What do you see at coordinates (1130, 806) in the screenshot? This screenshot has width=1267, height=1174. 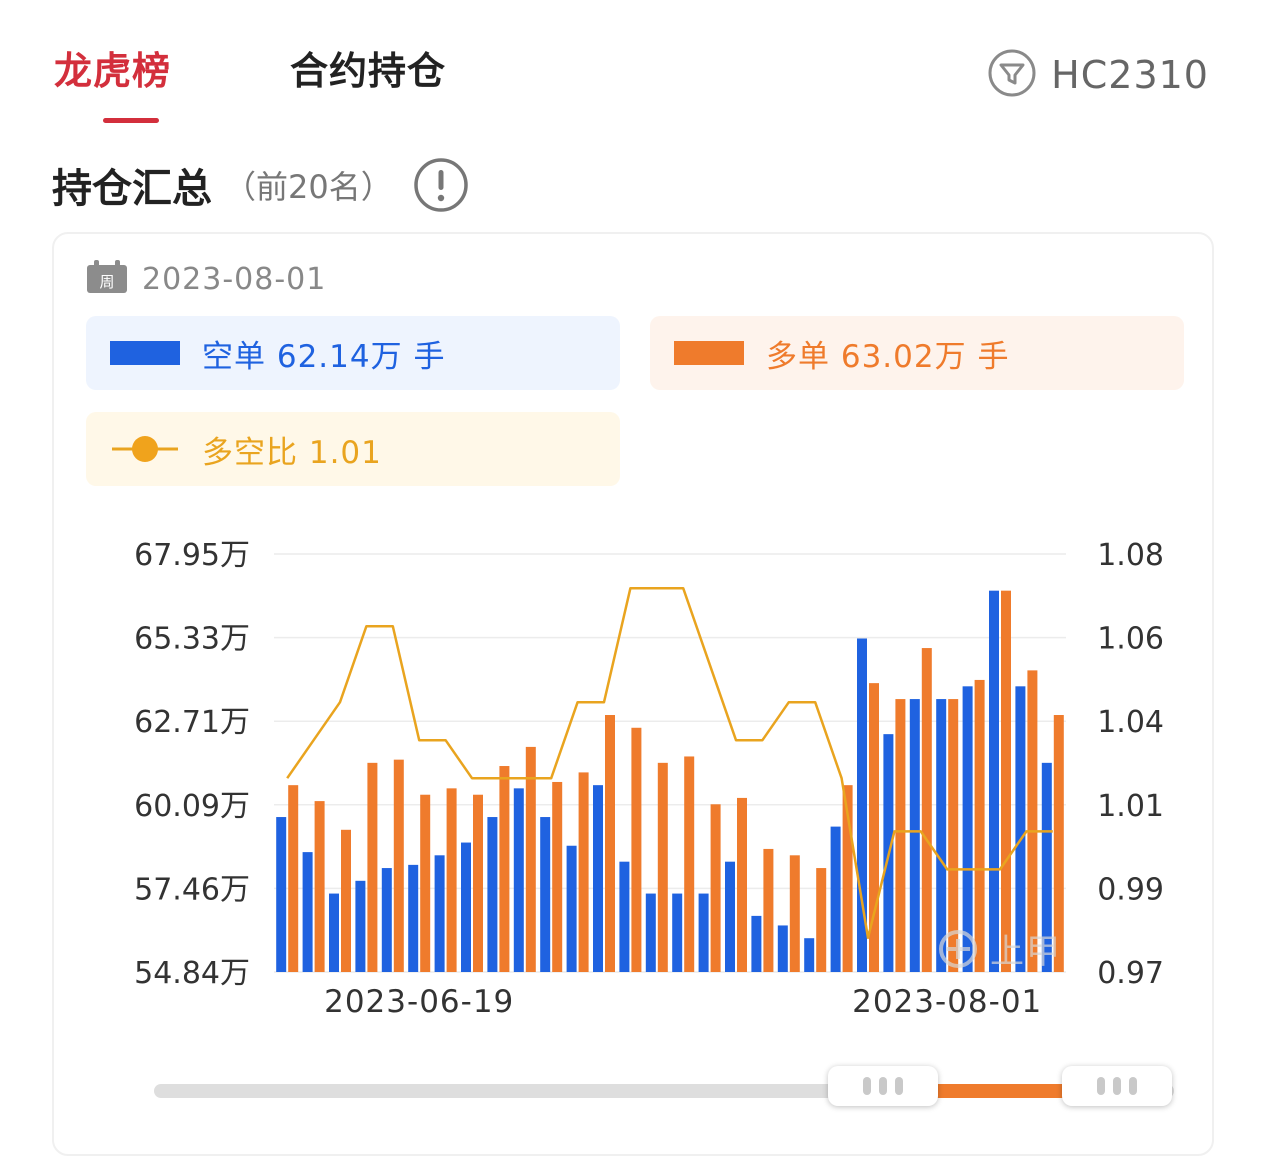 I see `y-right-tick-label: 1.01` at bounding box center [1130, 806].